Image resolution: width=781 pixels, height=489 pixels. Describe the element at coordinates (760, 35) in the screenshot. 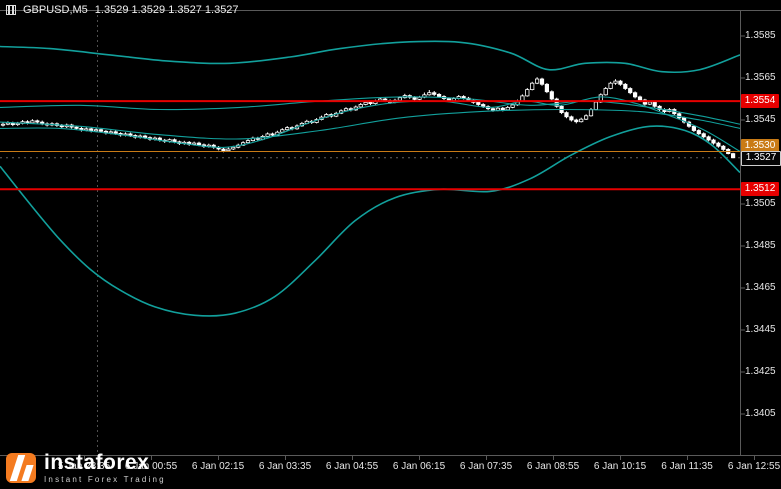

I see `price-axis-label: 1.3585` at that location.